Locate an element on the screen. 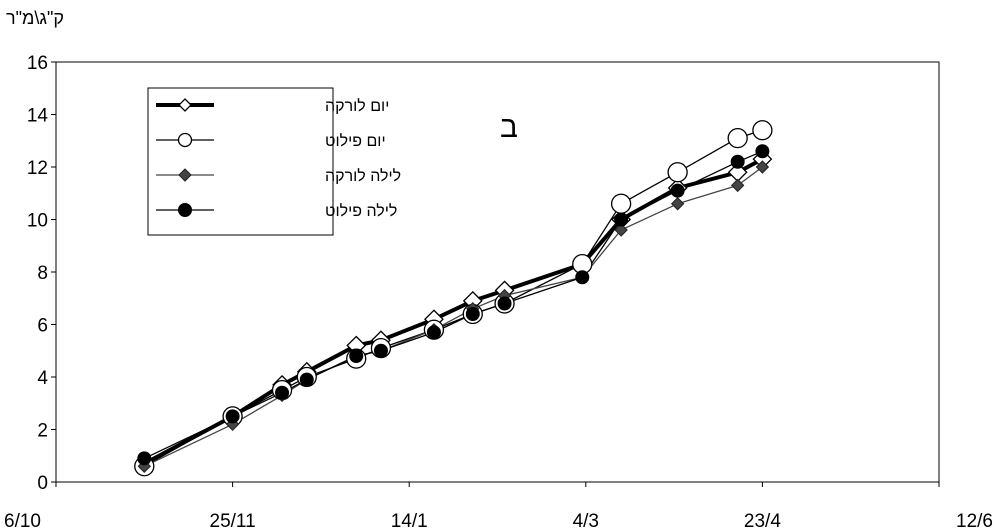  y-tick-label: 2 is located at coordinates (42, 431).